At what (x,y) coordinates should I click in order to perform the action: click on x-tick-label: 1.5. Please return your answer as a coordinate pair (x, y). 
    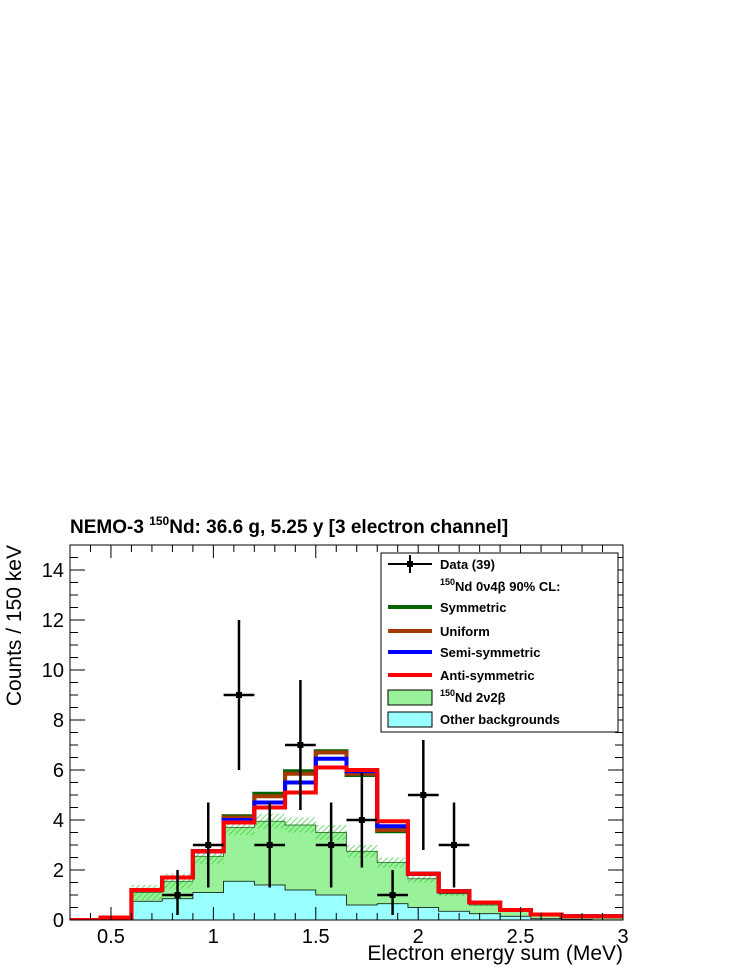
    Looking at the image, I should click on (316, 937).